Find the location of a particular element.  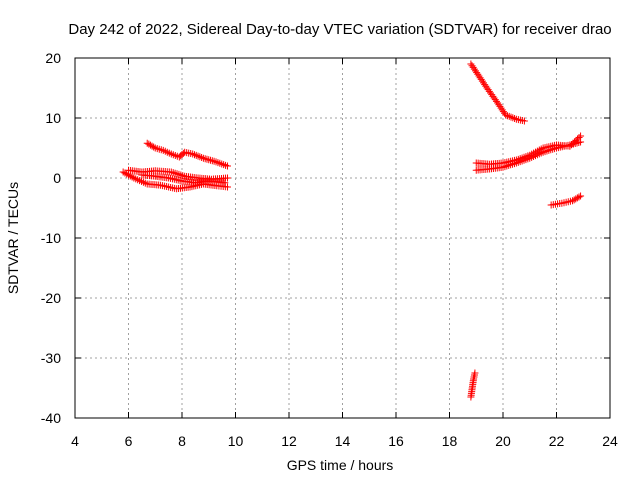

y-tick-label: -40 is located at coordinates (51, 418).